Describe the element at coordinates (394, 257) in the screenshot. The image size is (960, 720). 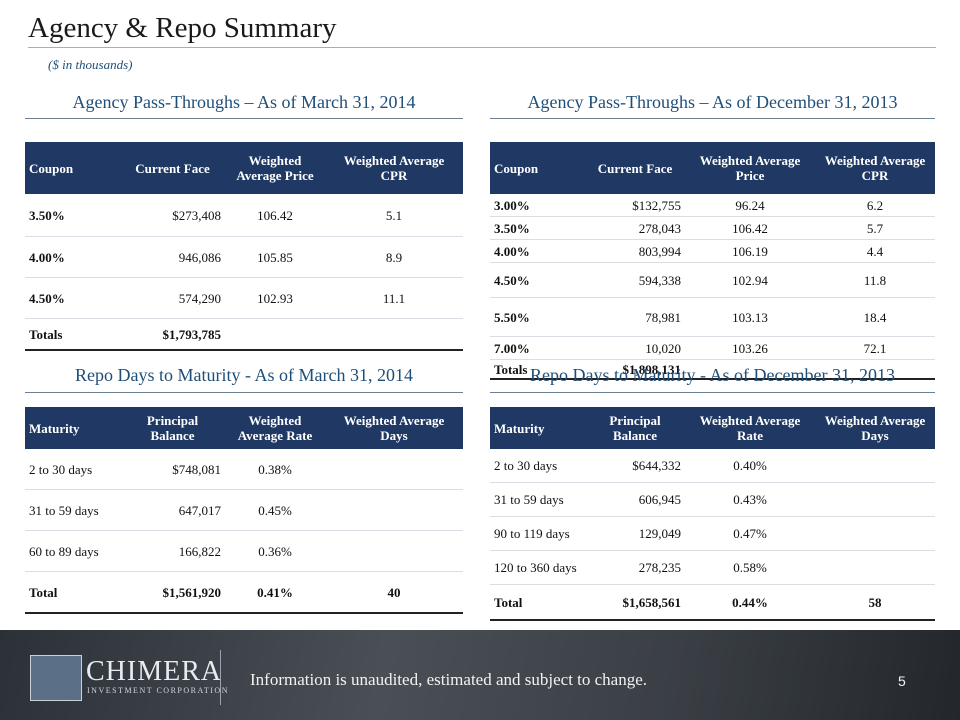
I see `table-cell: 8.9` at that location.